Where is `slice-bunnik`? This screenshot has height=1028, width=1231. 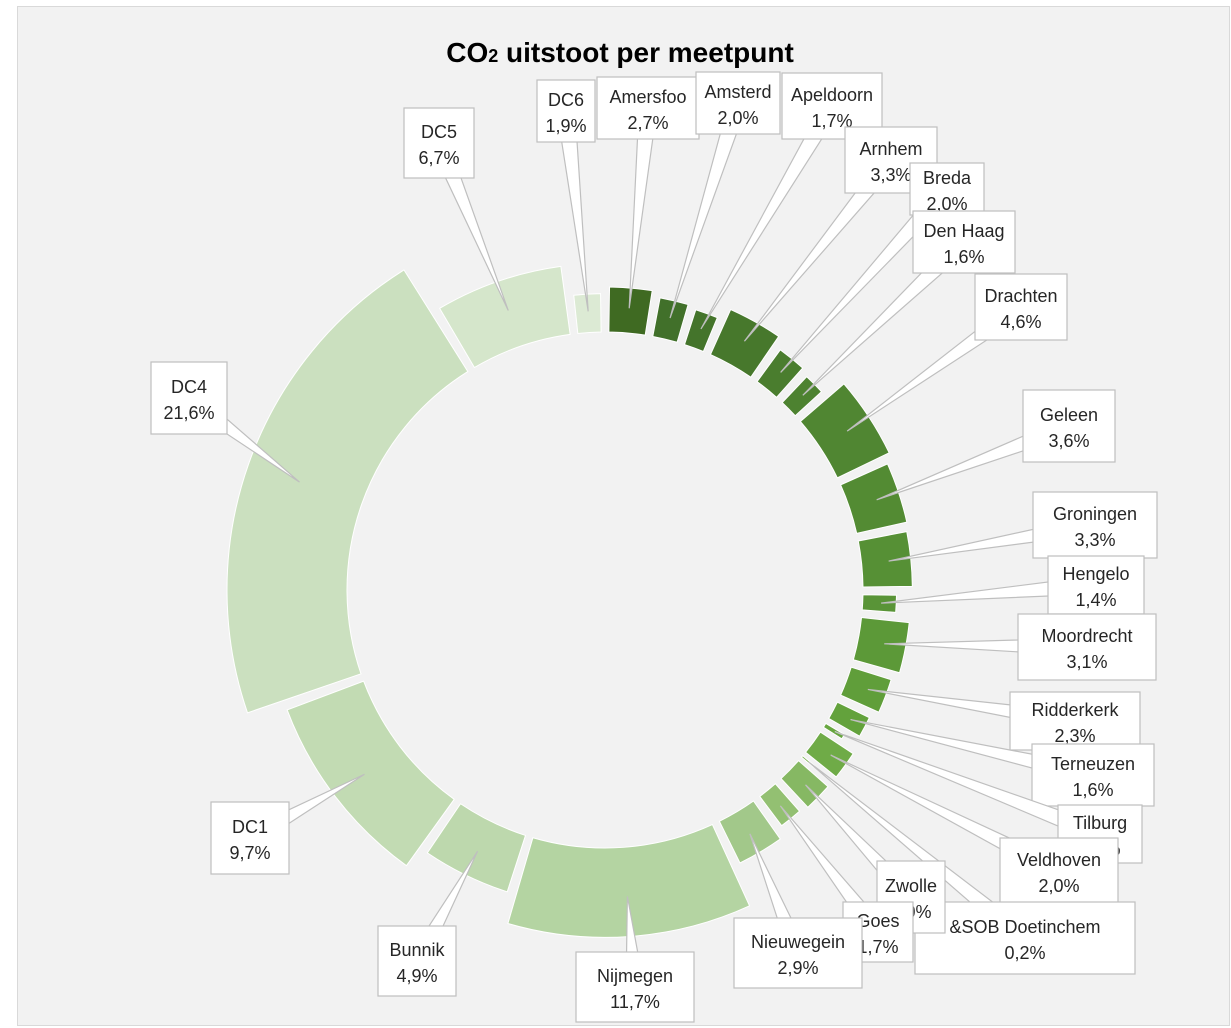
slice-bunnik is located at coordinates (476, 848).